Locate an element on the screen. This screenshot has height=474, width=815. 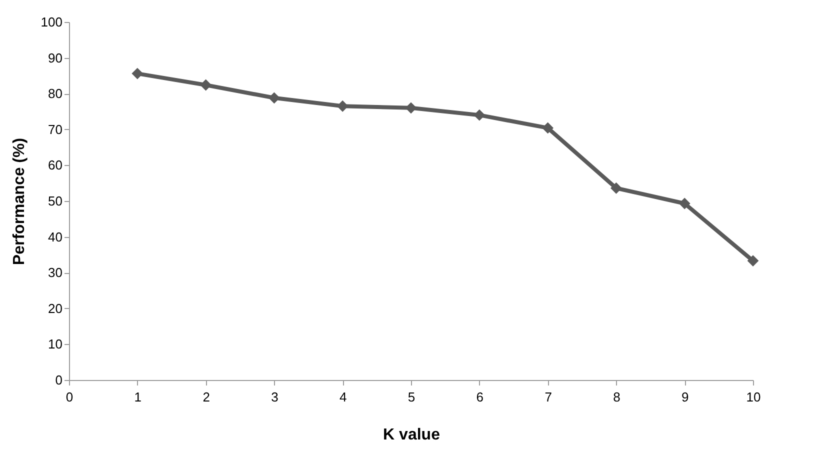
x-tick-label: 8 is located at coordinates (616, 397).